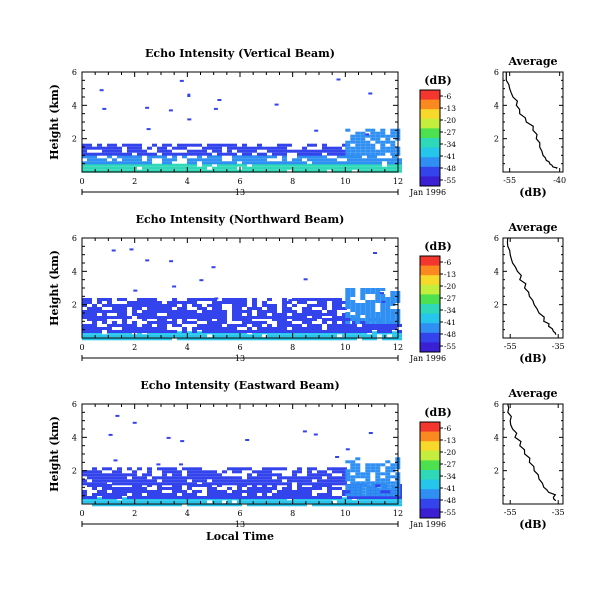 This screenshot has width=612, height=598. What do you see at coordinates (450, 108) in the screenshot?
I see `colorbar-tick-label: -13` at bounding box center [450, 108].